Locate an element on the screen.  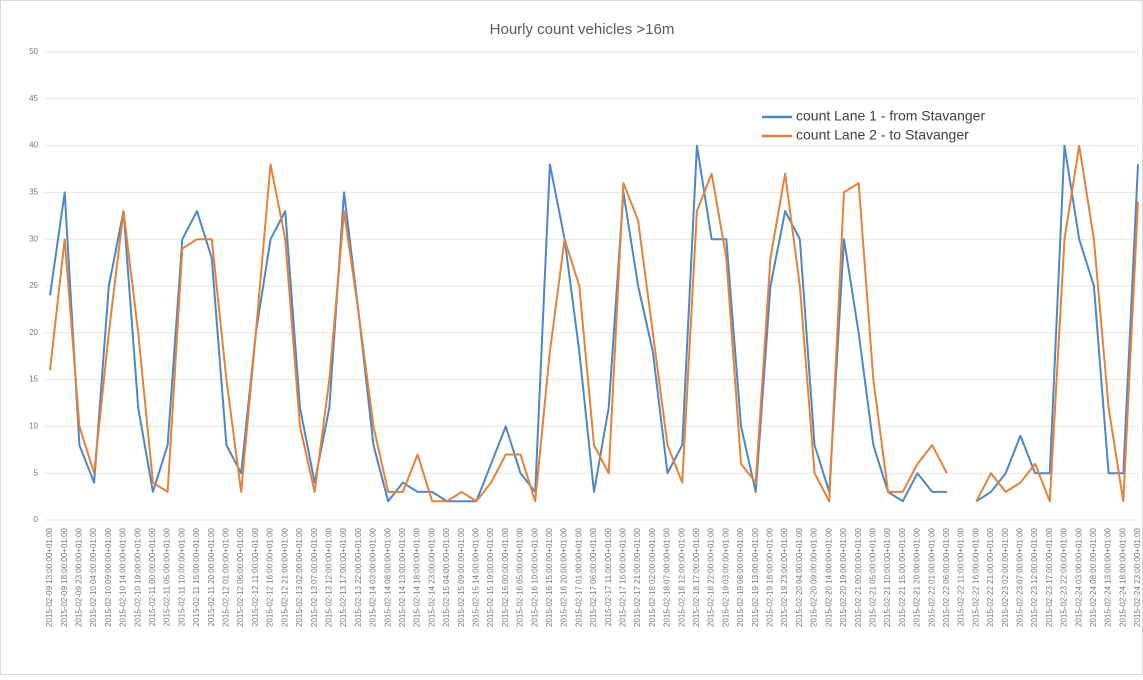
x-tick-label: 2015-02-19 08:00:00+01:00 is located at coordinates (740, 577).